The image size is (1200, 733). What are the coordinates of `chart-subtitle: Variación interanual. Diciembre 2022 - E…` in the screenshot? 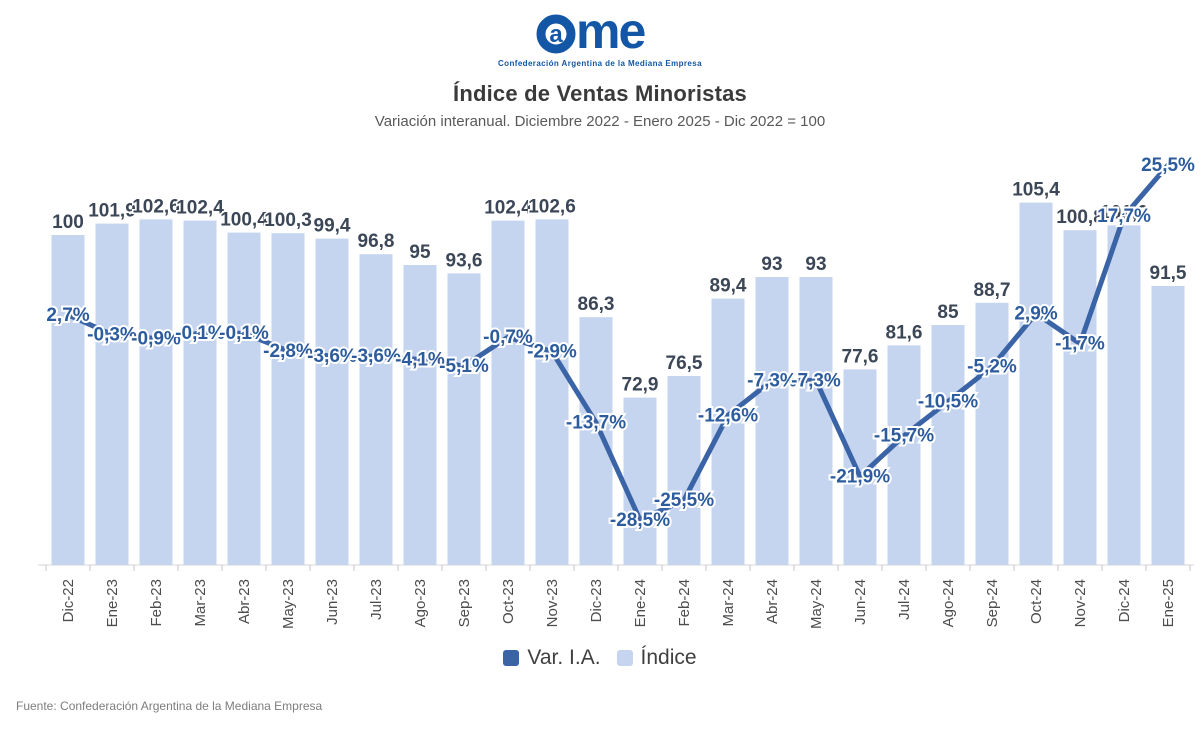 It's located at (600, 121).